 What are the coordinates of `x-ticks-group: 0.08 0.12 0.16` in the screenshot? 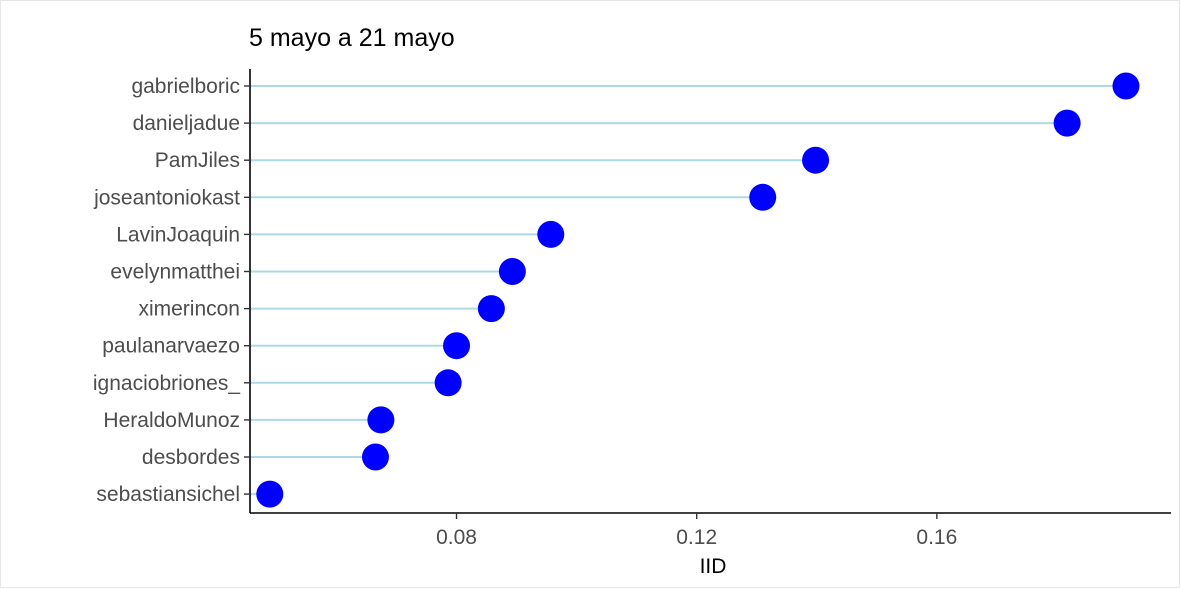 It's located at (696, 531).